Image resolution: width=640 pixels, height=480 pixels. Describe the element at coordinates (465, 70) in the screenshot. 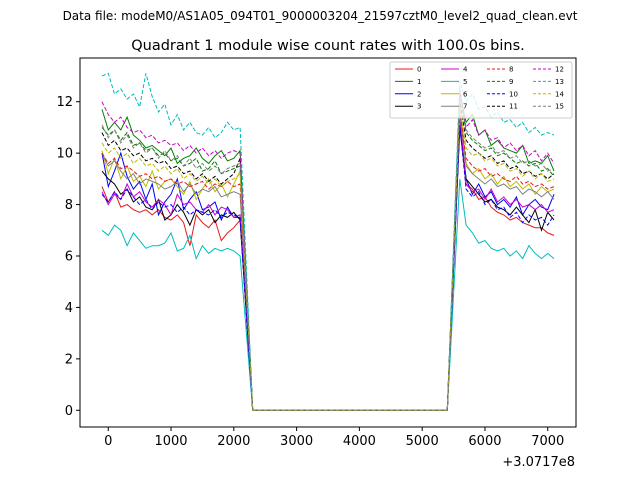

I see `legend-label-4: 4` at that location.